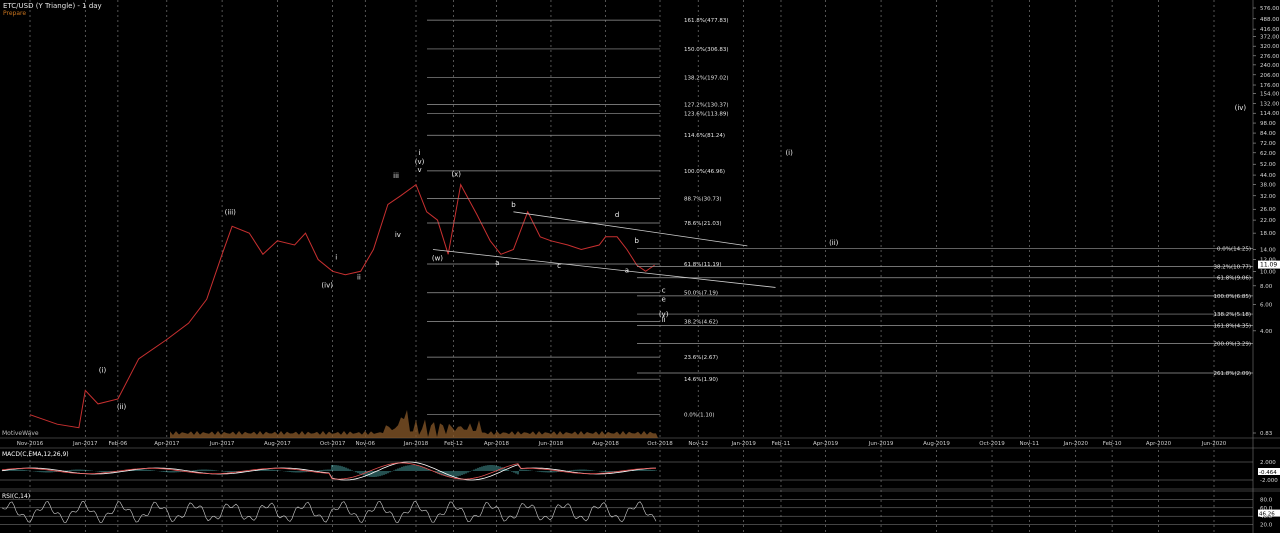 The image size is (1280, 533). What do you see at coordinates (118, 444) in the screenshot?
I see `time-axis-label: Feb-06` at bounding box center [118, 444].